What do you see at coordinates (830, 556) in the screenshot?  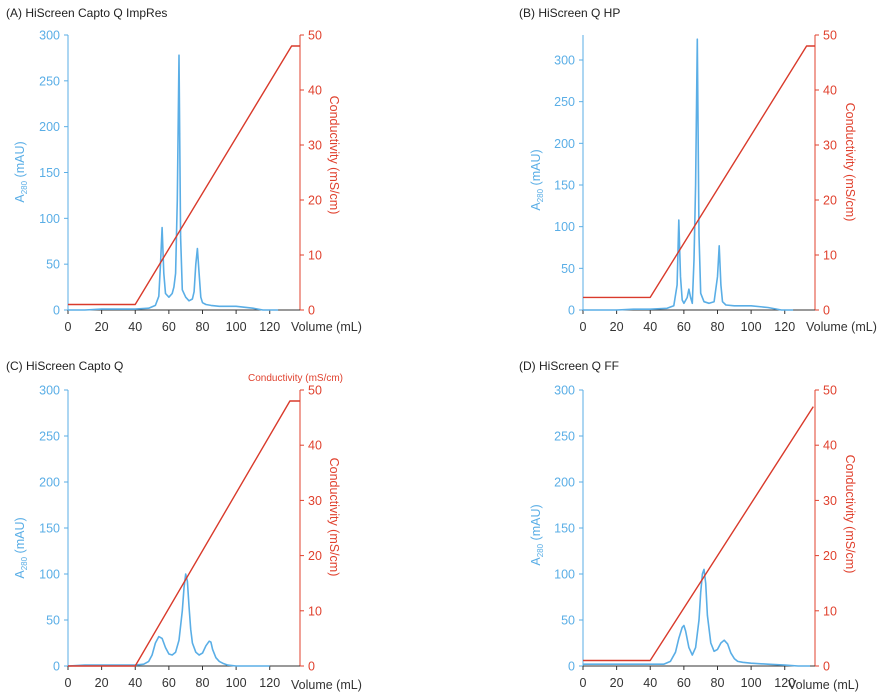 I see `panel-d-right-tick-label: 20` at bounding box center [830, 556].